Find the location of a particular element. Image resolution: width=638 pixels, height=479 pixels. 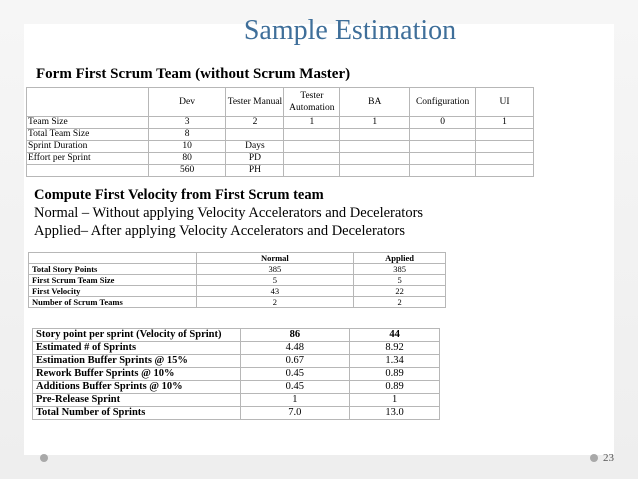

table-header-row: Normal Applied is located at coordinates (237, 258).